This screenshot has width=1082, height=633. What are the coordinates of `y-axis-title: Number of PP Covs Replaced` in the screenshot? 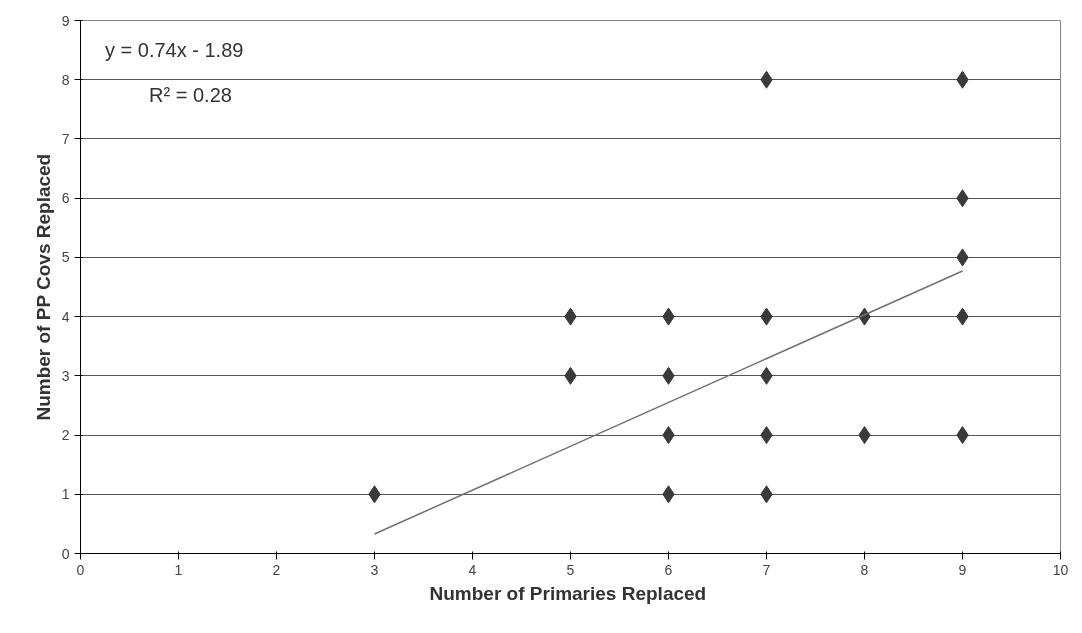 It's located at (43, 287).